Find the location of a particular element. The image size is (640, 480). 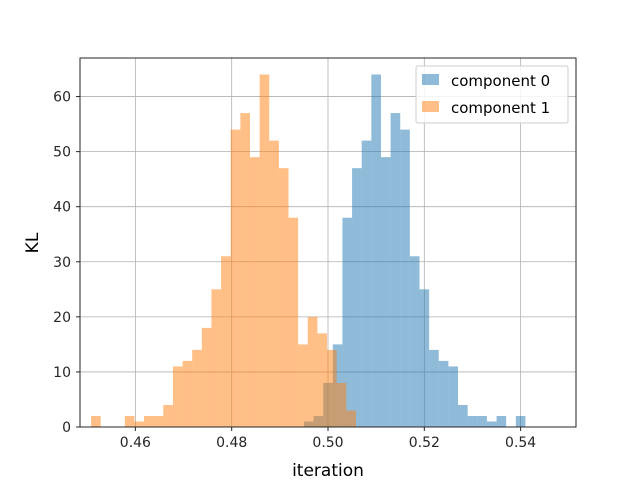

y-tick-label: 60 is located at coordinates (62, 98).